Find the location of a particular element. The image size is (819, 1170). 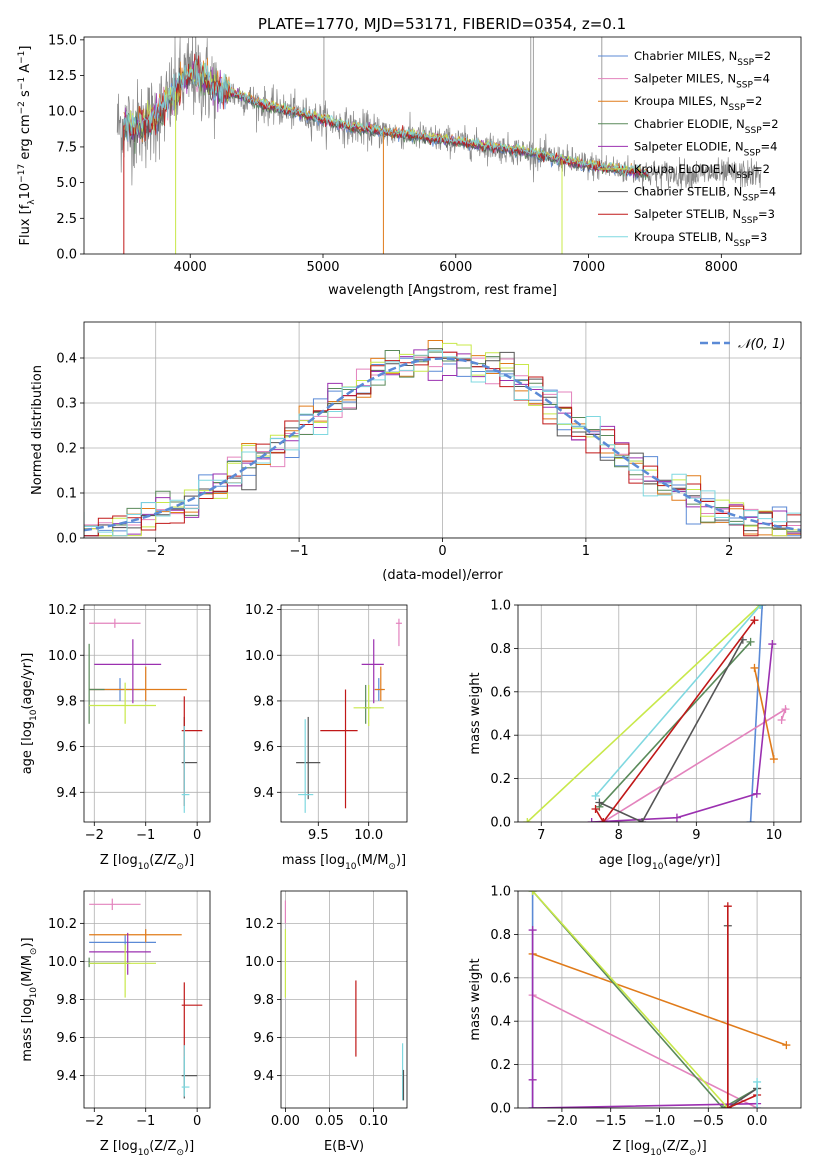

x-tick-label: 1 is located at coordinates (586, 551).